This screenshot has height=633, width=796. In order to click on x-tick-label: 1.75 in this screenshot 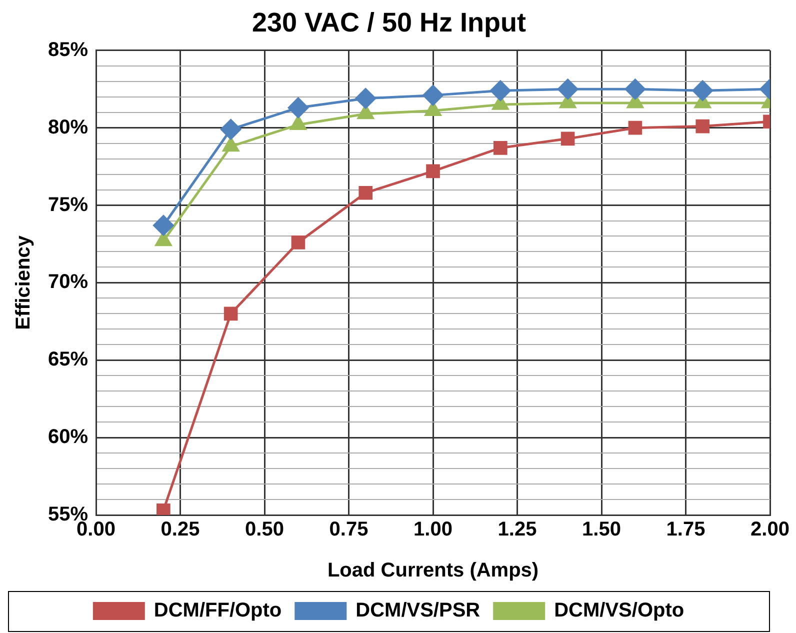, I will do `click(686, 529)`.